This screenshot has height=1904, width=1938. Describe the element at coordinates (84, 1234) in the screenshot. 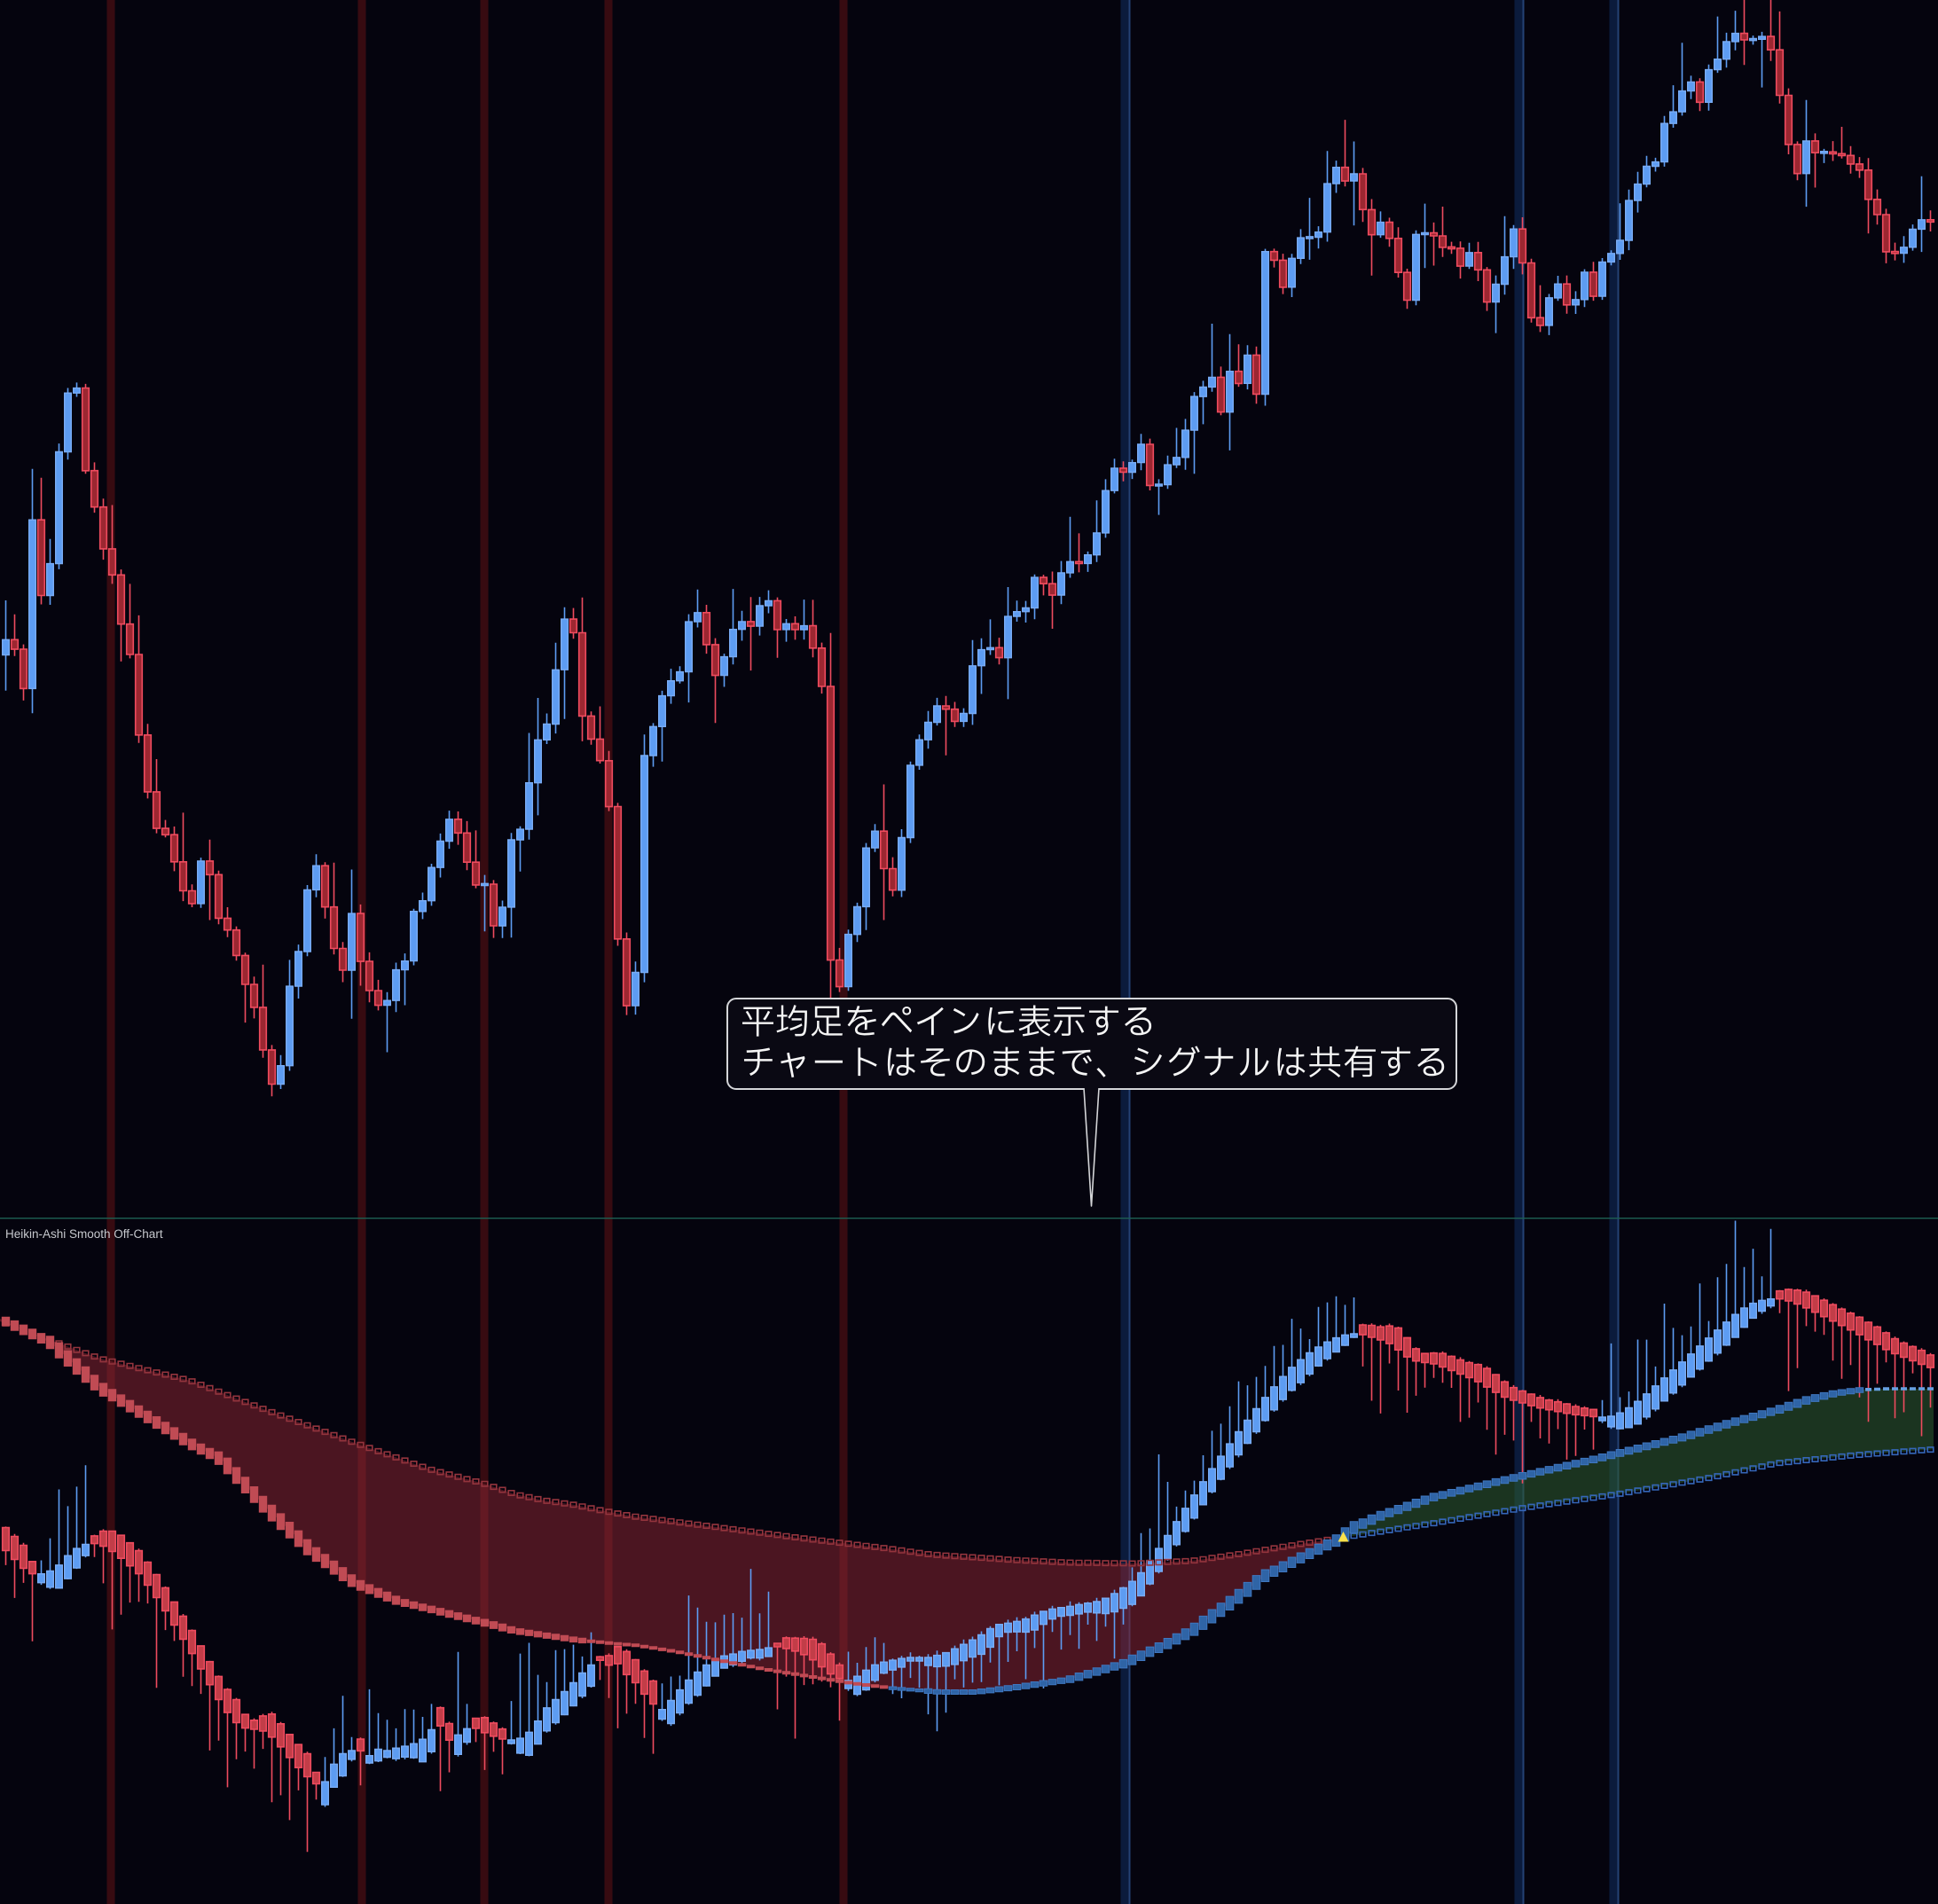

I see `svg-text: Heikin-Ashi Smooth Off-Chart` at that location.